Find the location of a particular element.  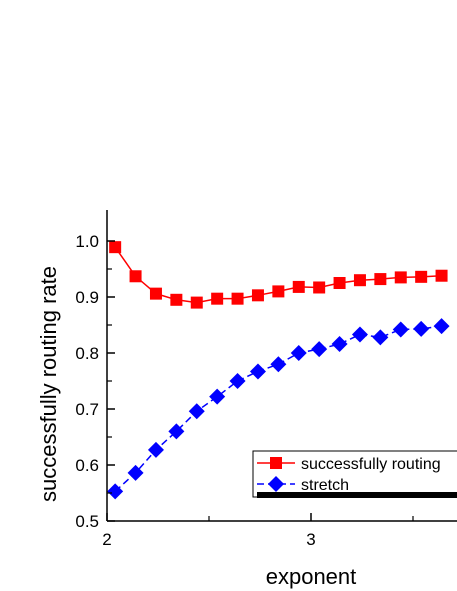

legend-box is located at coordinates (354, 474).